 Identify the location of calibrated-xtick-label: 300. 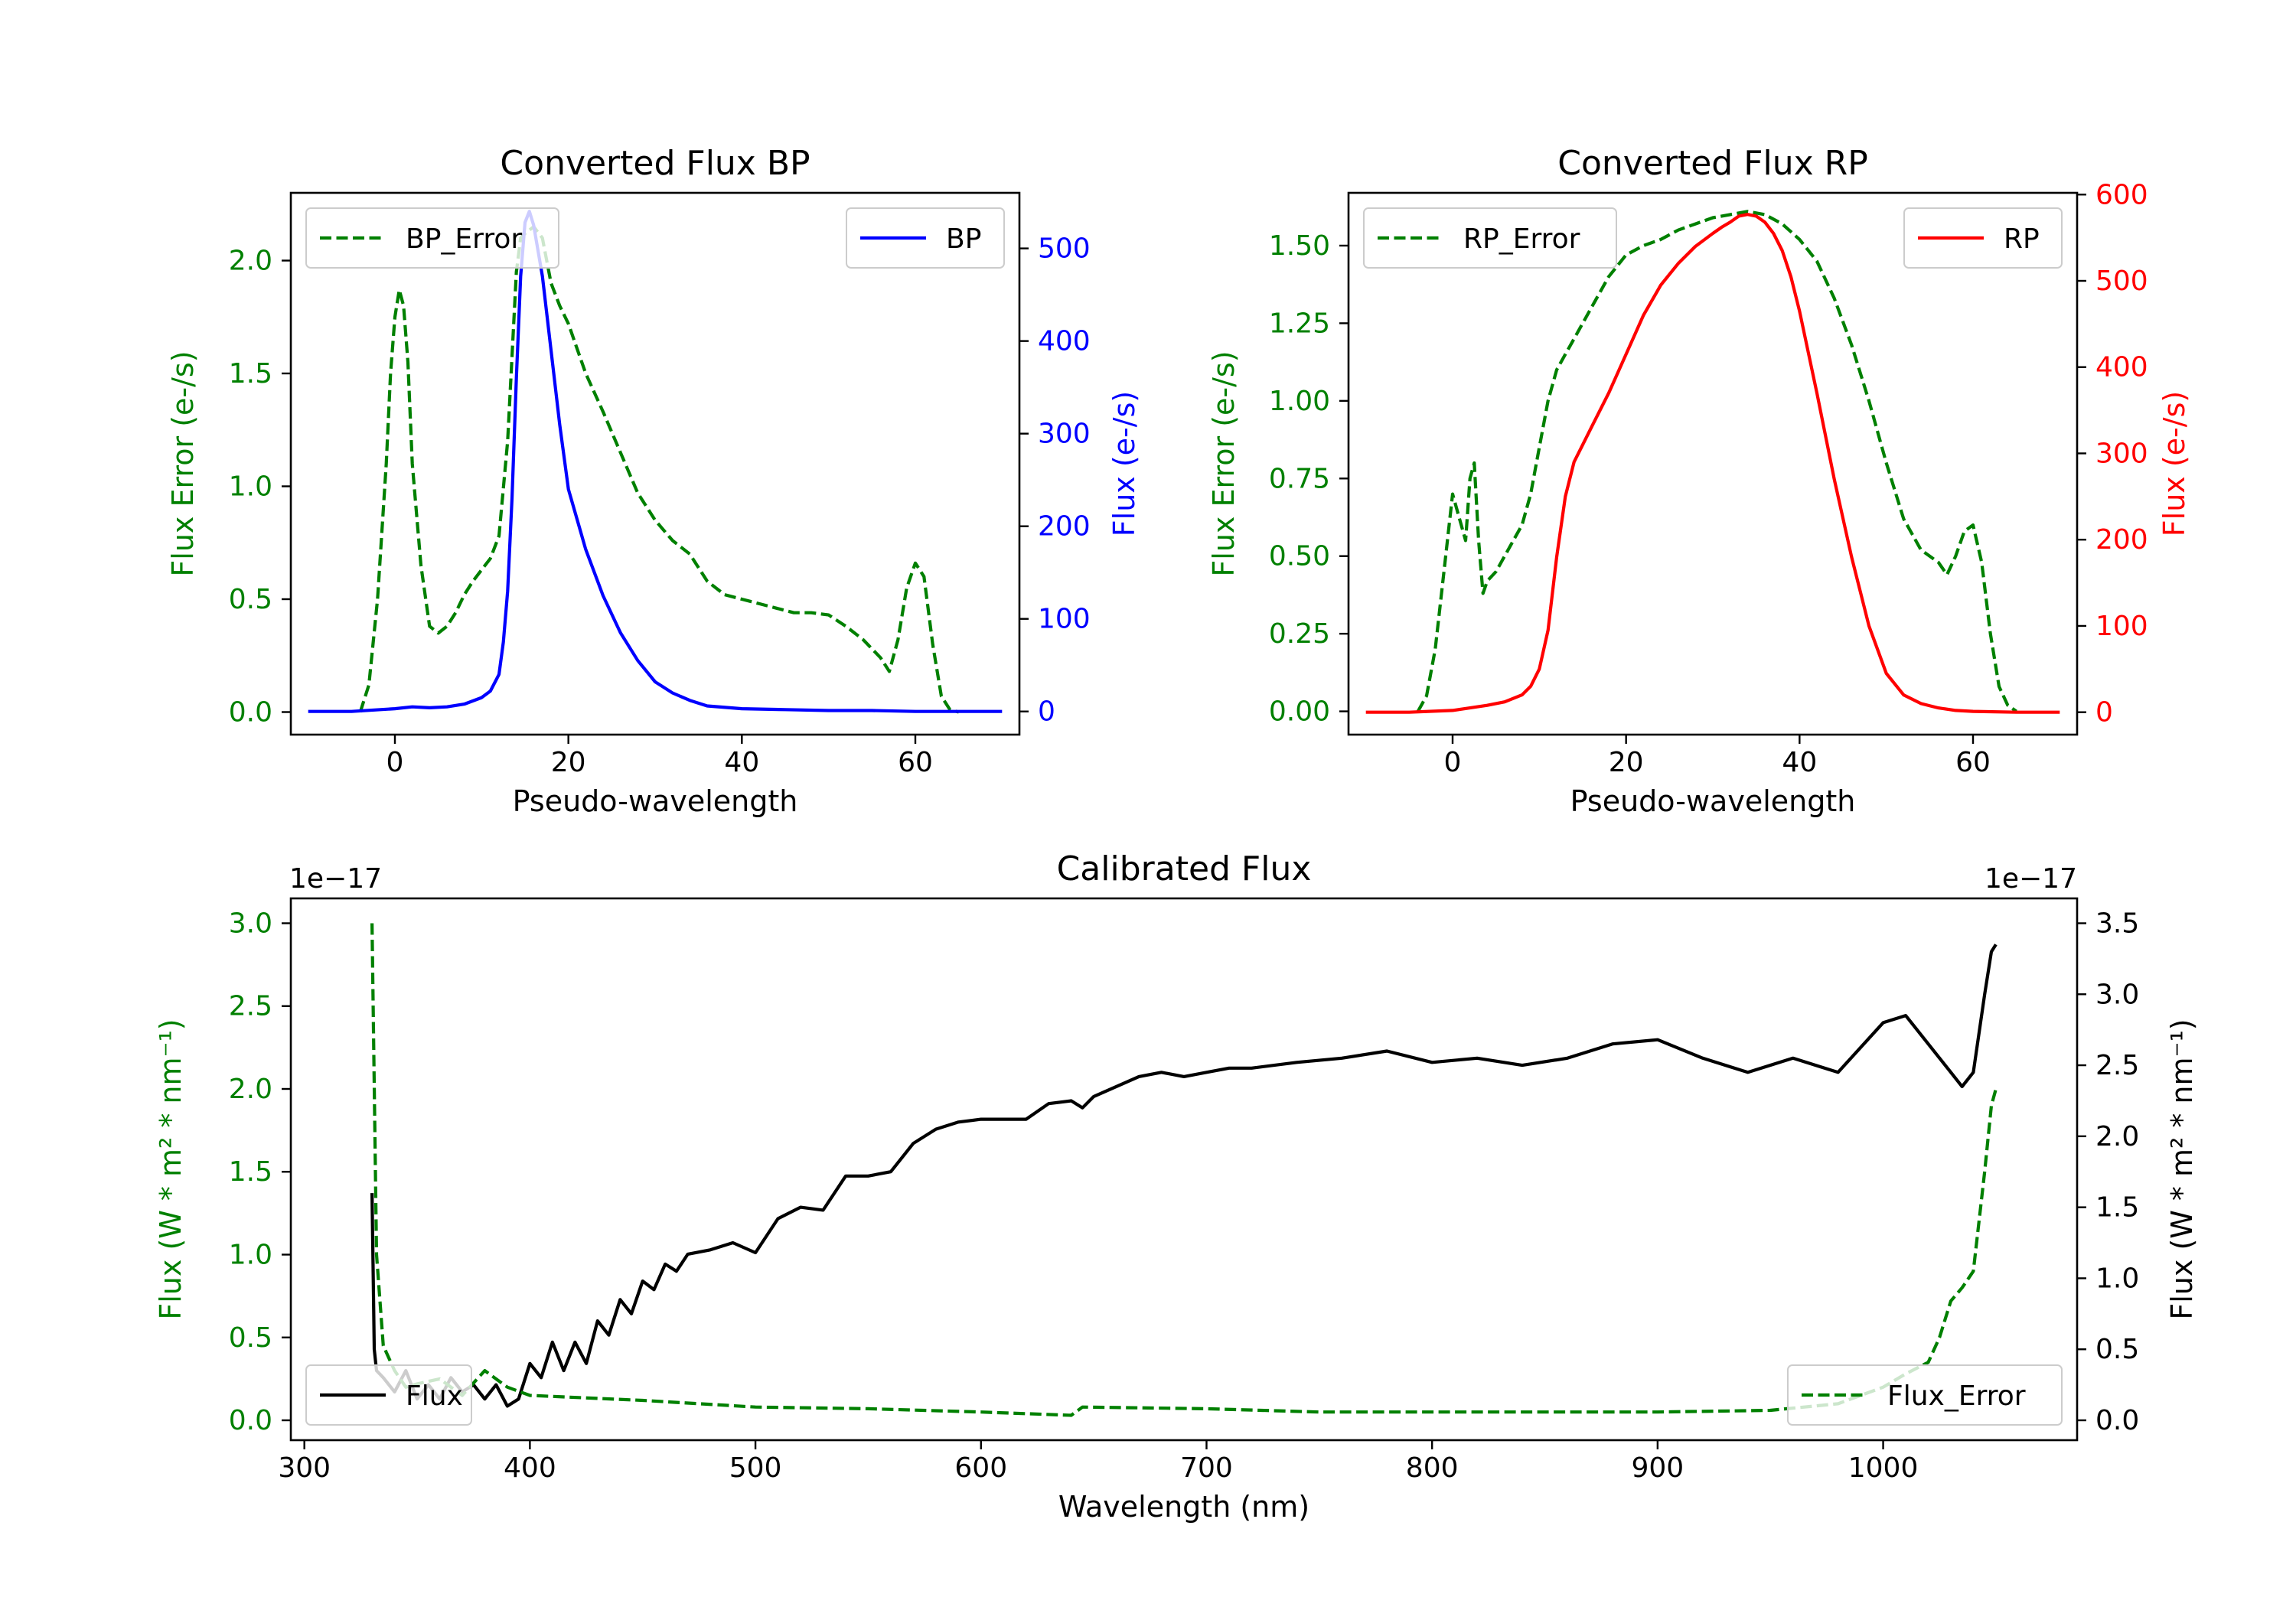
(304, 1468).